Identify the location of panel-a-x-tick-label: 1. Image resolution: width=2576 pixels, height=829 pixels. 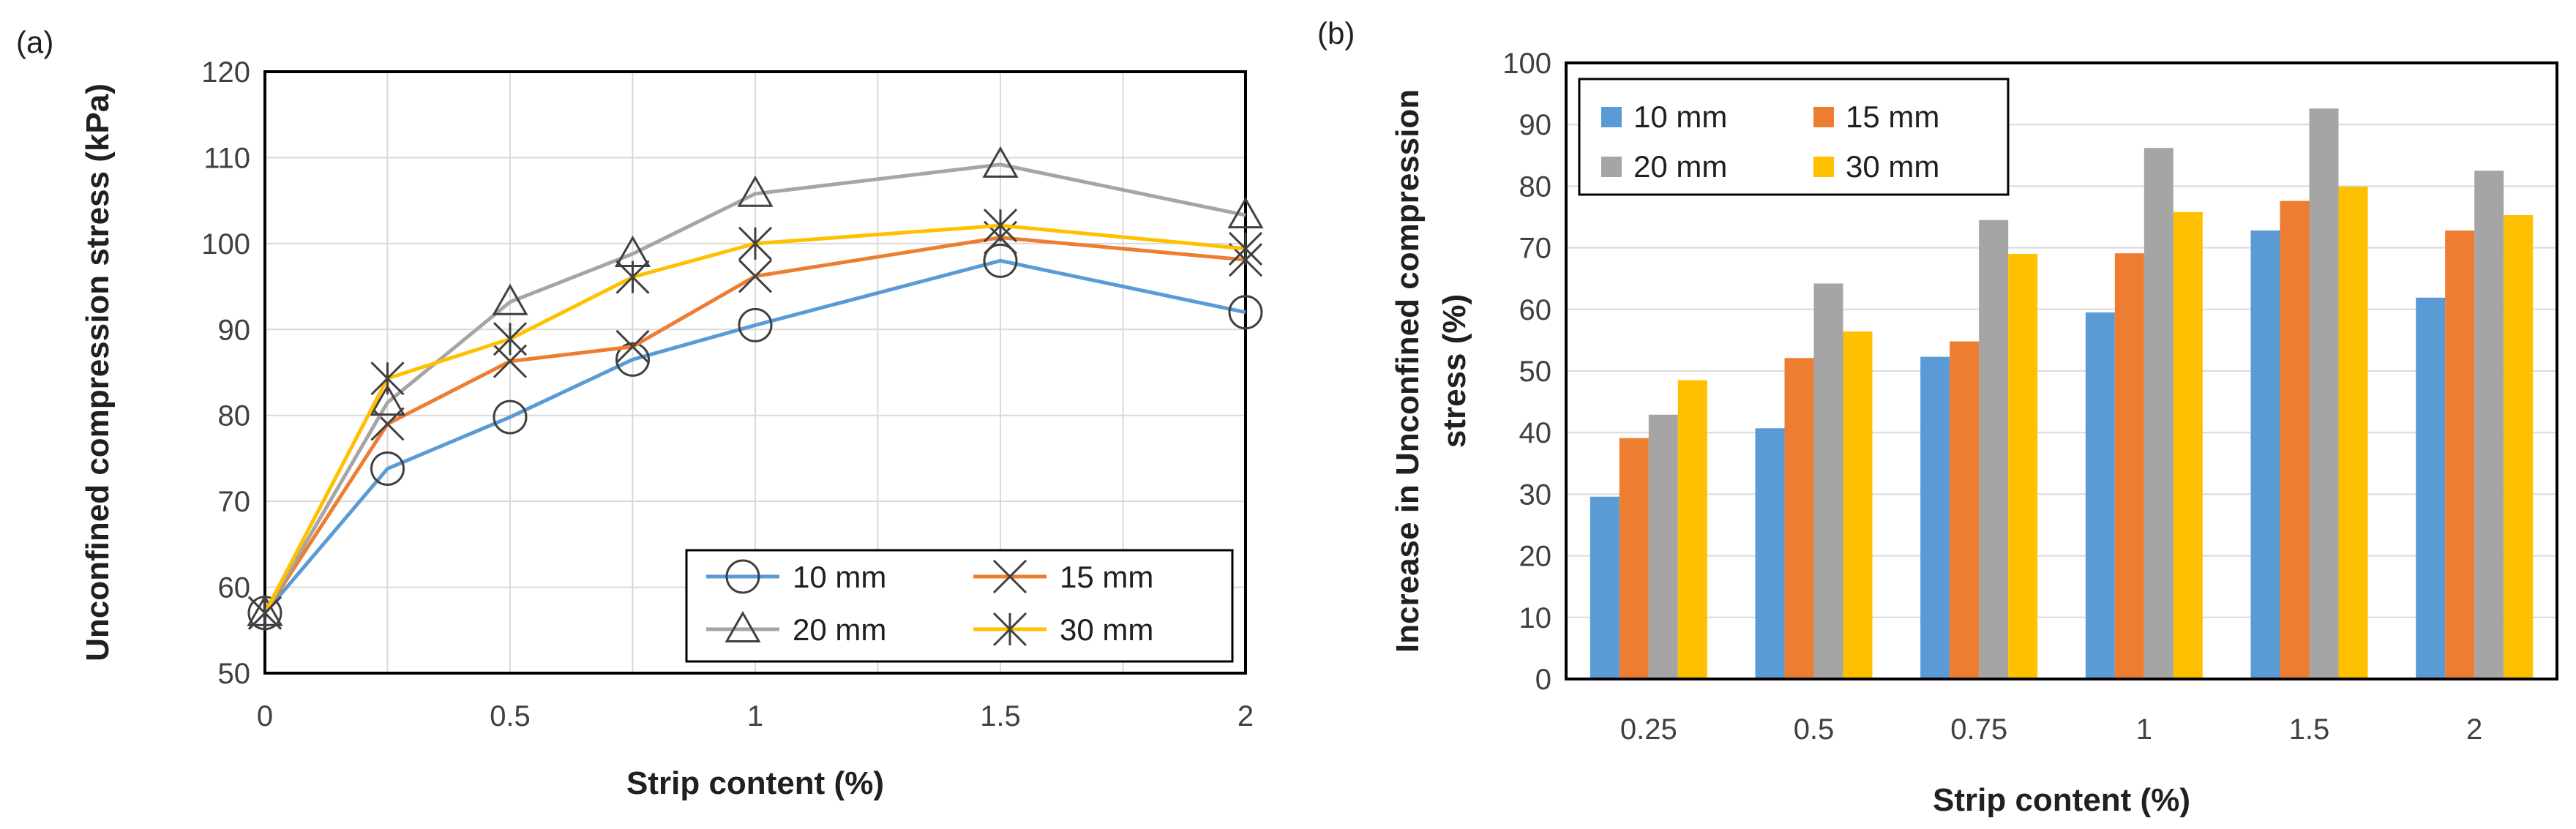
(755, 716).